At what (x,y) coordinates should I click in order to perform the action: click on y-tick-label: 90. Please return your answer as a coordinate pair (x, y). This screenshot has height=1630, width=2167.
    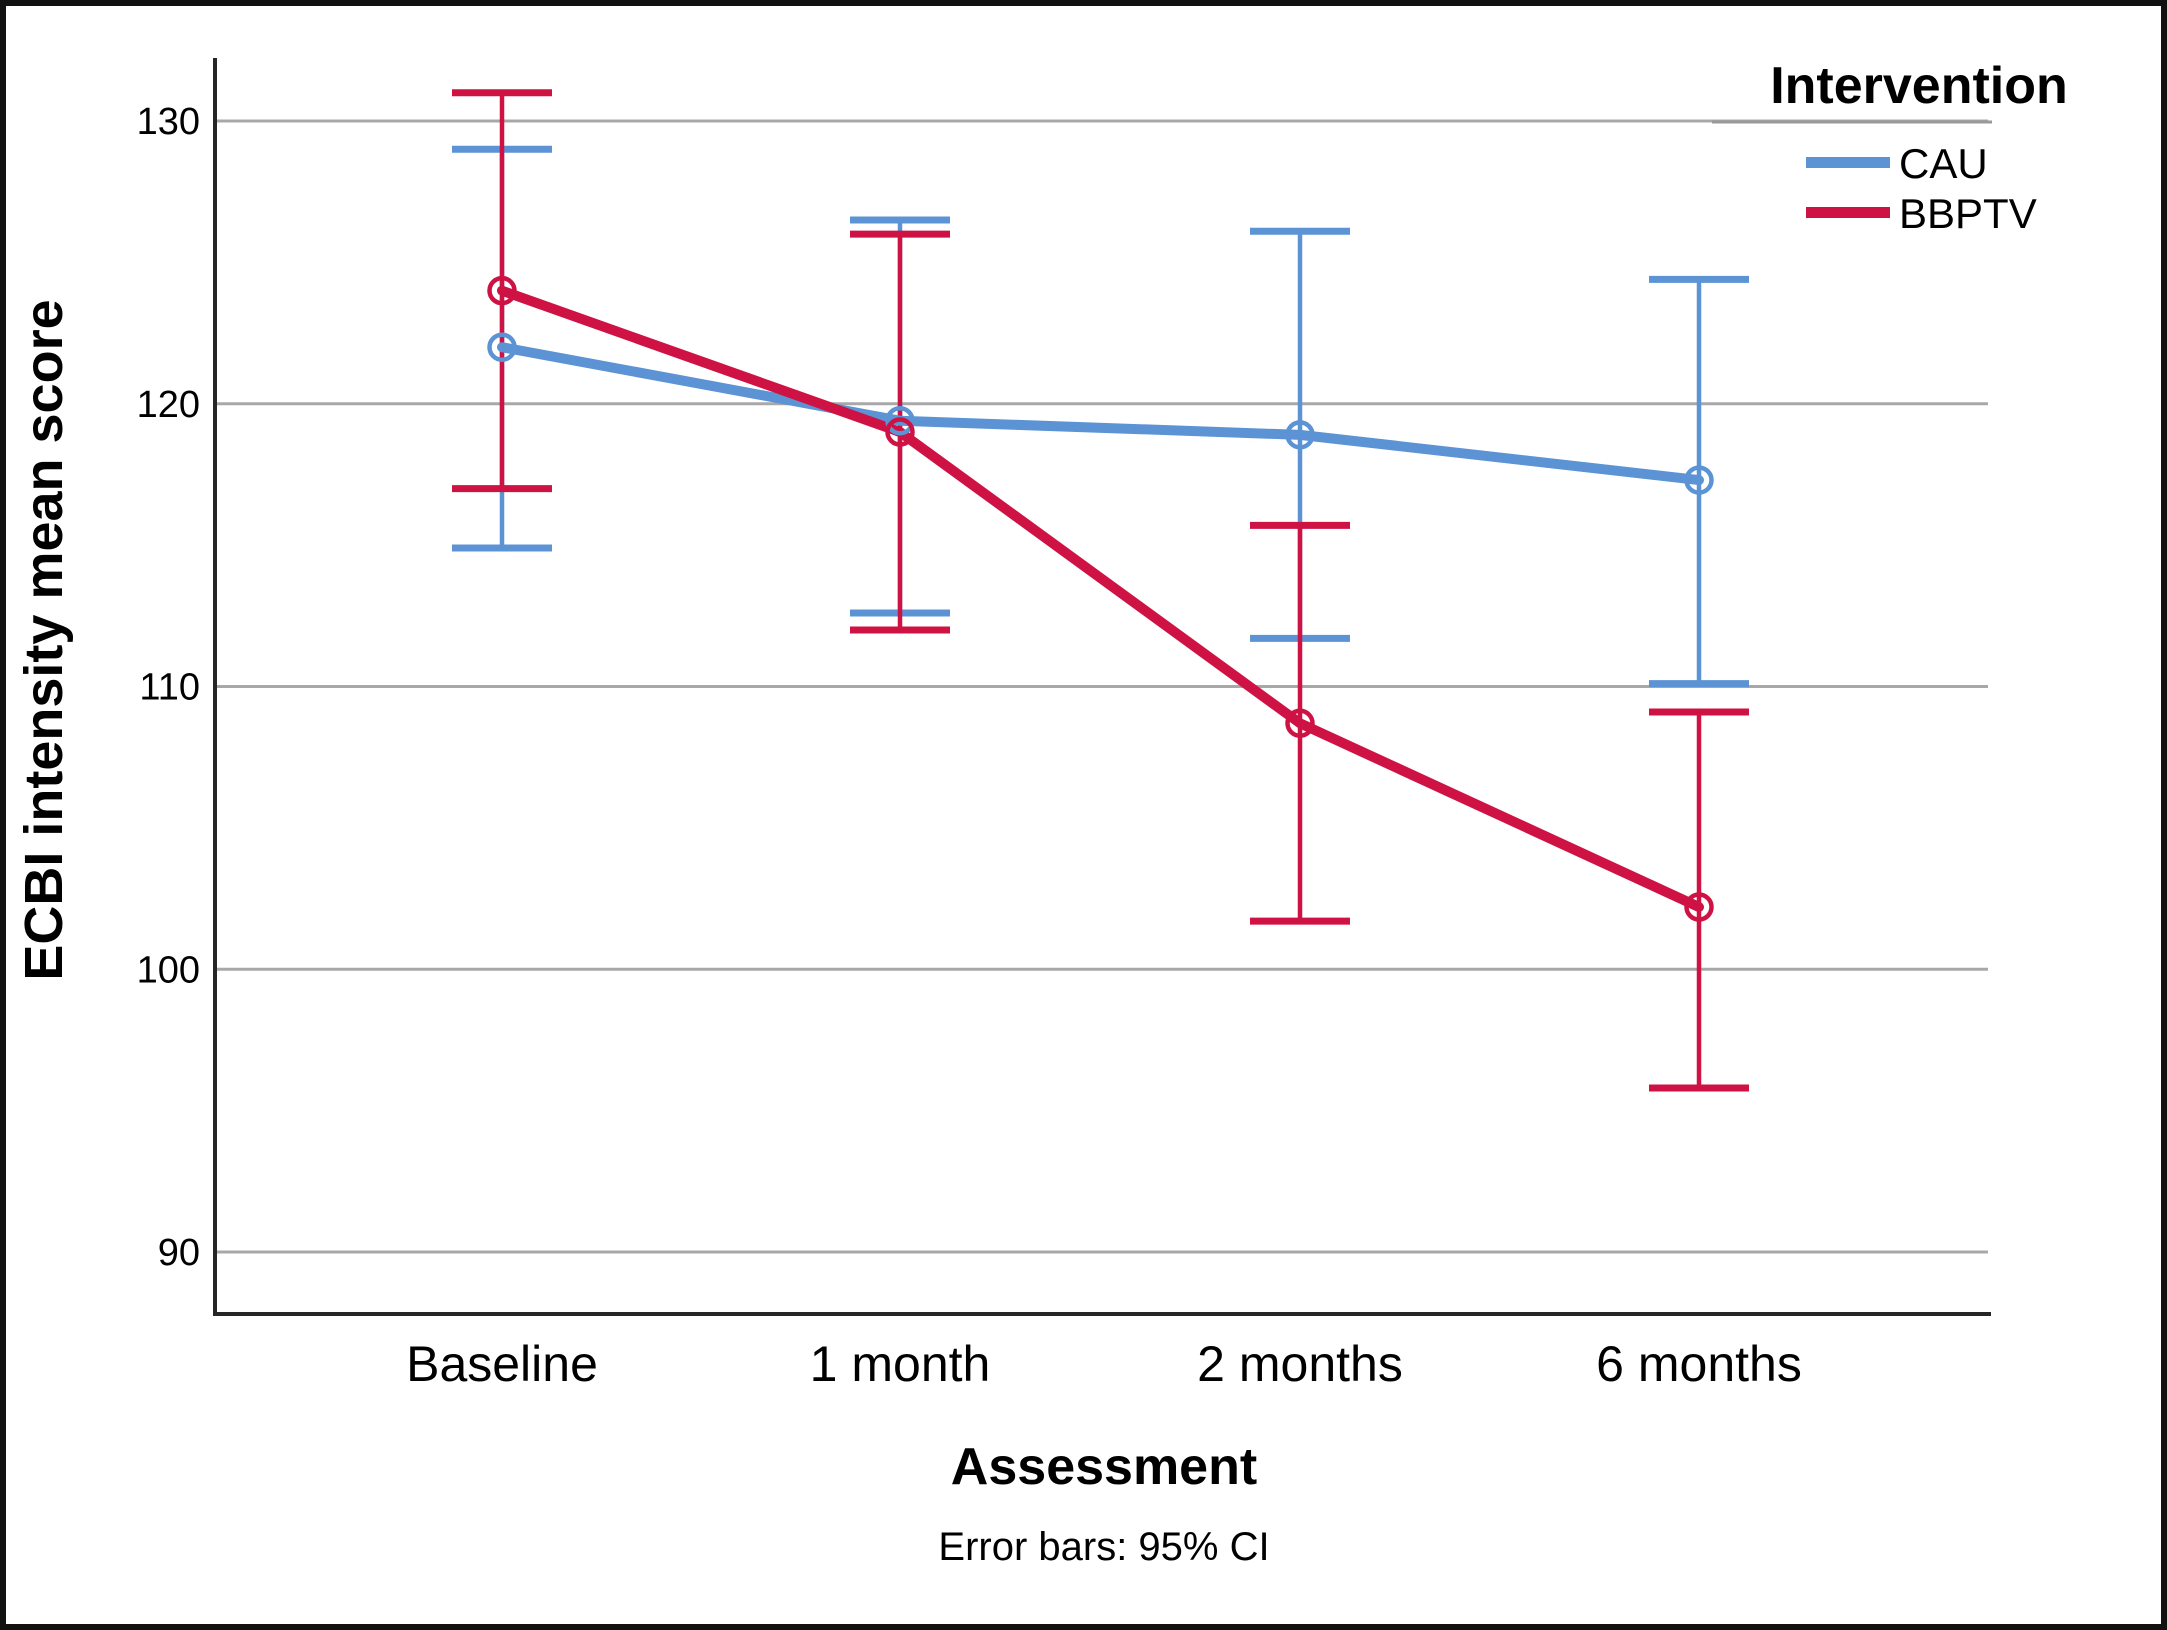
    Looking at the image, I should click on (179, 1253).